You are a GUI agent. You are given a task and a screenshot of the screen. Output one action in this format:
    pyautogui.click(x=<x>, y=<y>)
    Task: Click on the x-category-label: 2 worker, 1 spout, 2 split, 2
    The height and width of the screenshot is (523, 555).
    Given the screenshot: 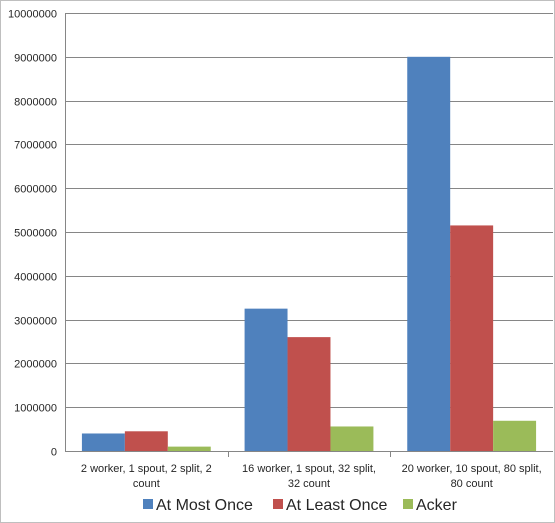 What is the action you would take?
    pyautogui.click(x=146, y=469)
    